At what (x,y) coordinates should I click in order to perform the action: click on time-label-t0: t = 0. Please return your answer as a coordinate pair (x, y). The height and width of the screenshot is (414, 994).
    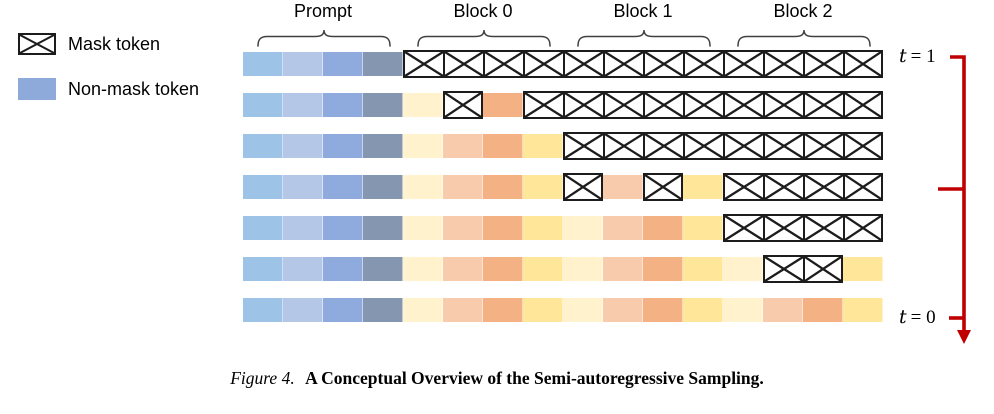
    Looking at the image, I should click on (917, 317).